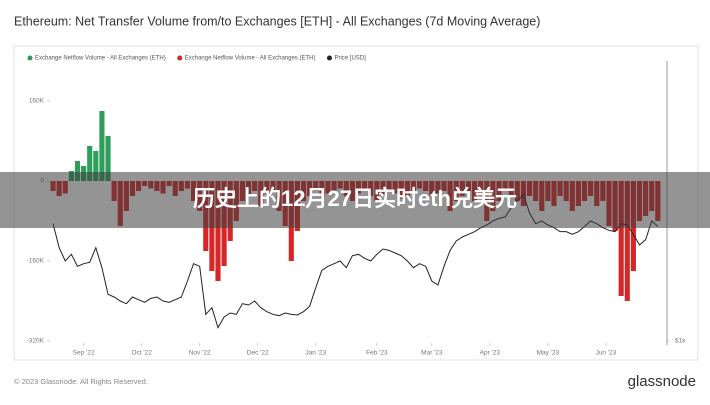 The width and height of the screenshot is (710, 405). What do you see at coordinates (36, 261) in the screenshot?
I see `y-tick-label: -160K` at bounding box center [36, 261].